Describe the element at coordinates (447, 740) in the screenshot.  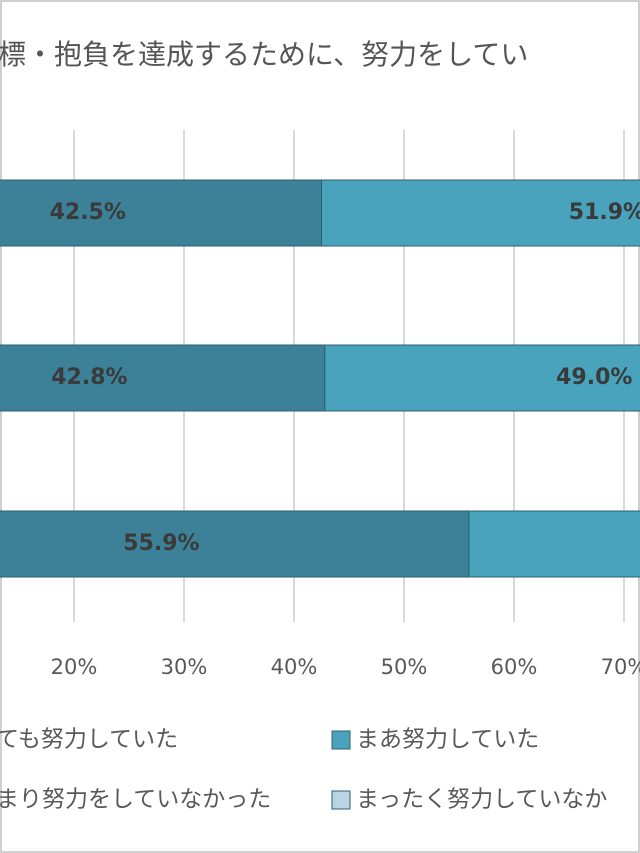
I see `legend-label: まあ努力していた` at that location.